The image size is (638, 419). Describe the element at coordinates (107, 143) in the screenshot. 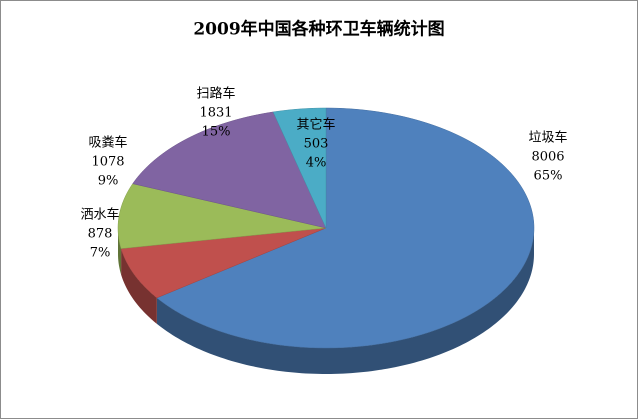

I see `data-label-name: 吸粪车` at that location.